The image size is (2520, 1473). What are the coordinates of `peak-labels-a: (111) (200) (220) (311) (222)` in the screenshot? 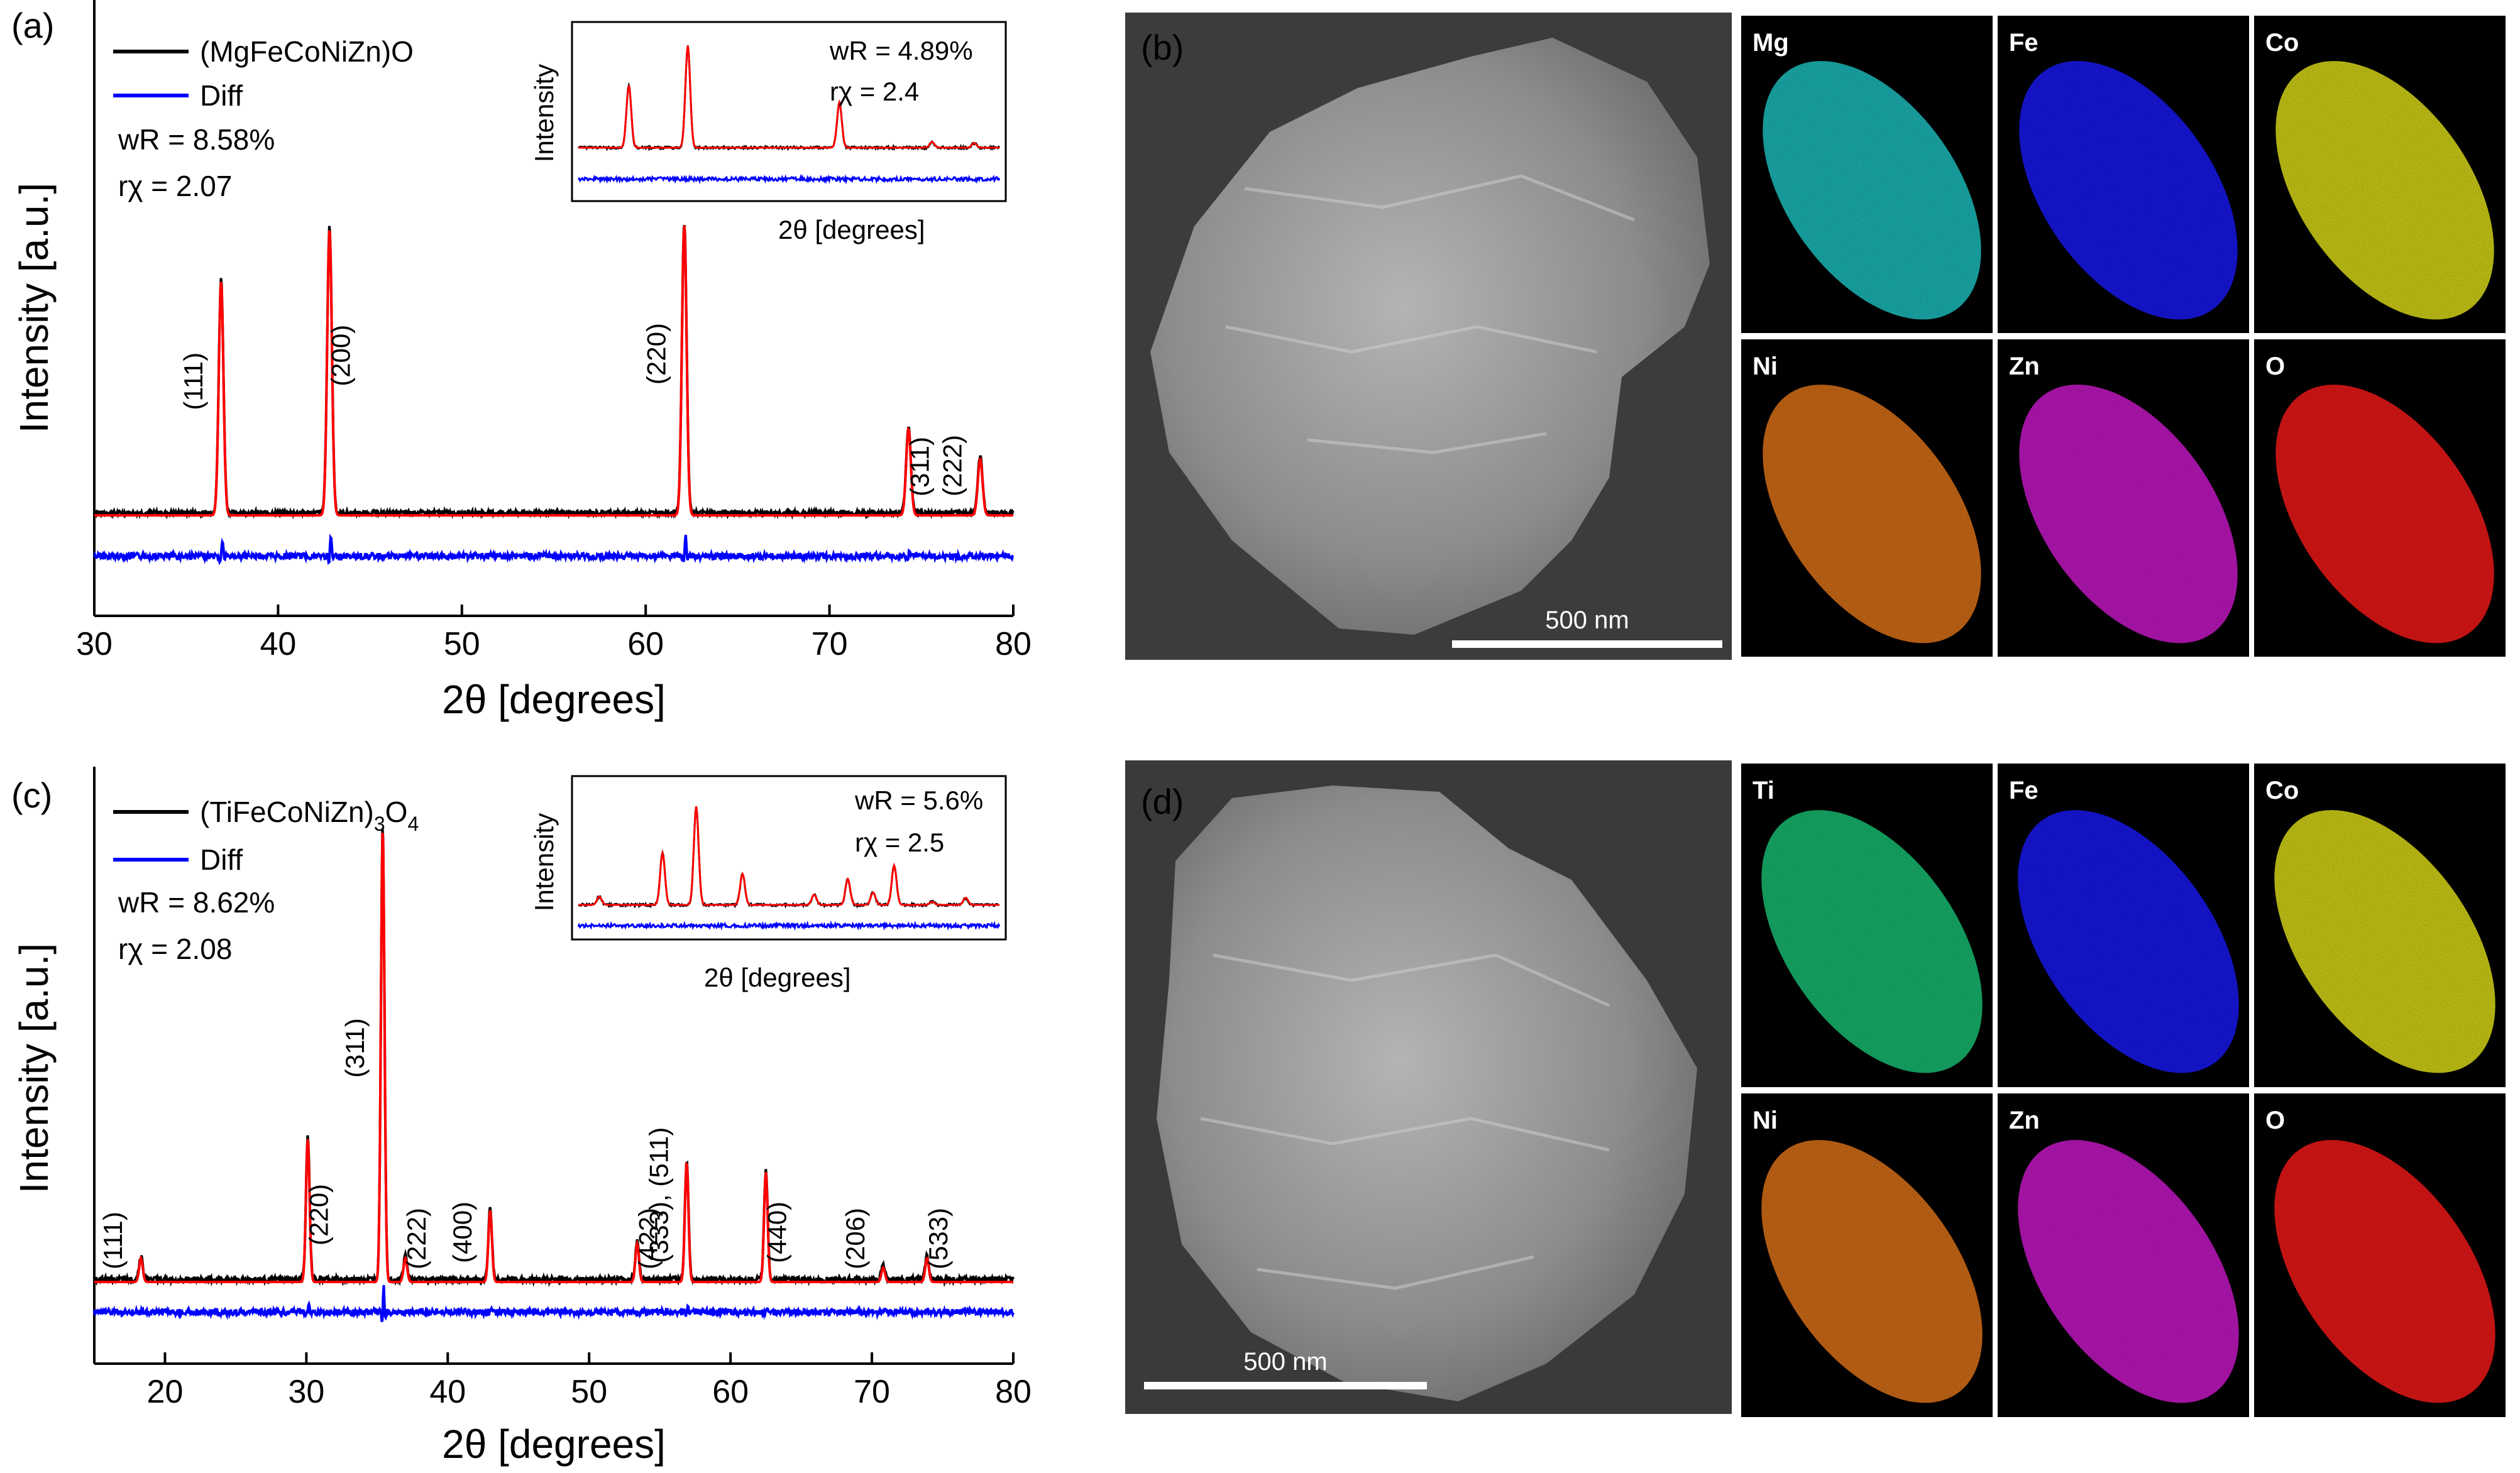 It's located at (573, 410).